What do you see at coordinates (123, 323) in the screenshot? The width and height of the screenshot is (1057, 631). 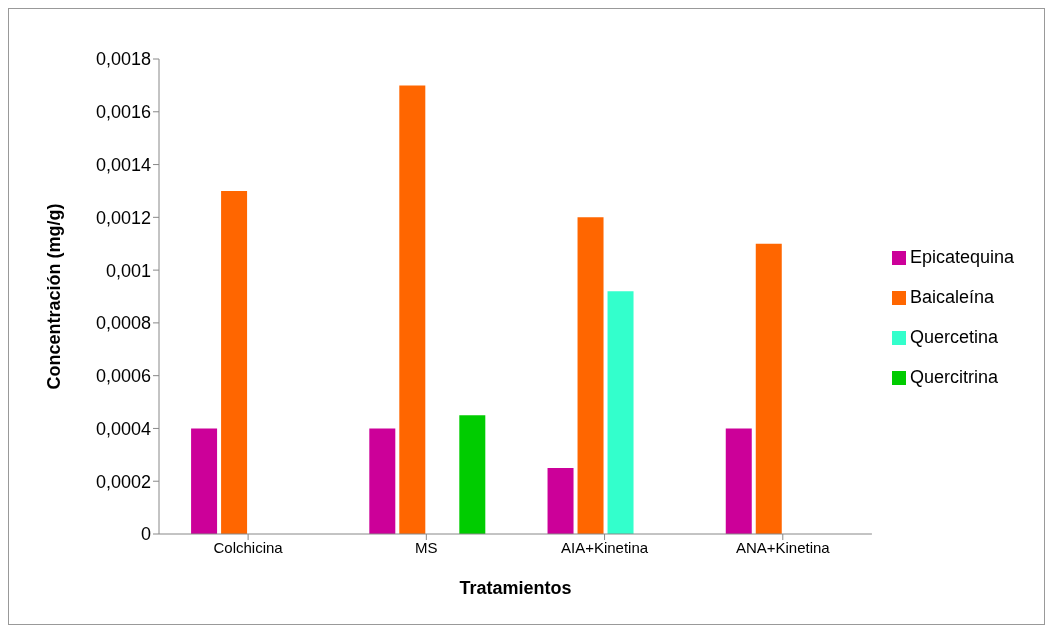 I see `y-tick-label: 0,0008` at bounding box center [123, 323].